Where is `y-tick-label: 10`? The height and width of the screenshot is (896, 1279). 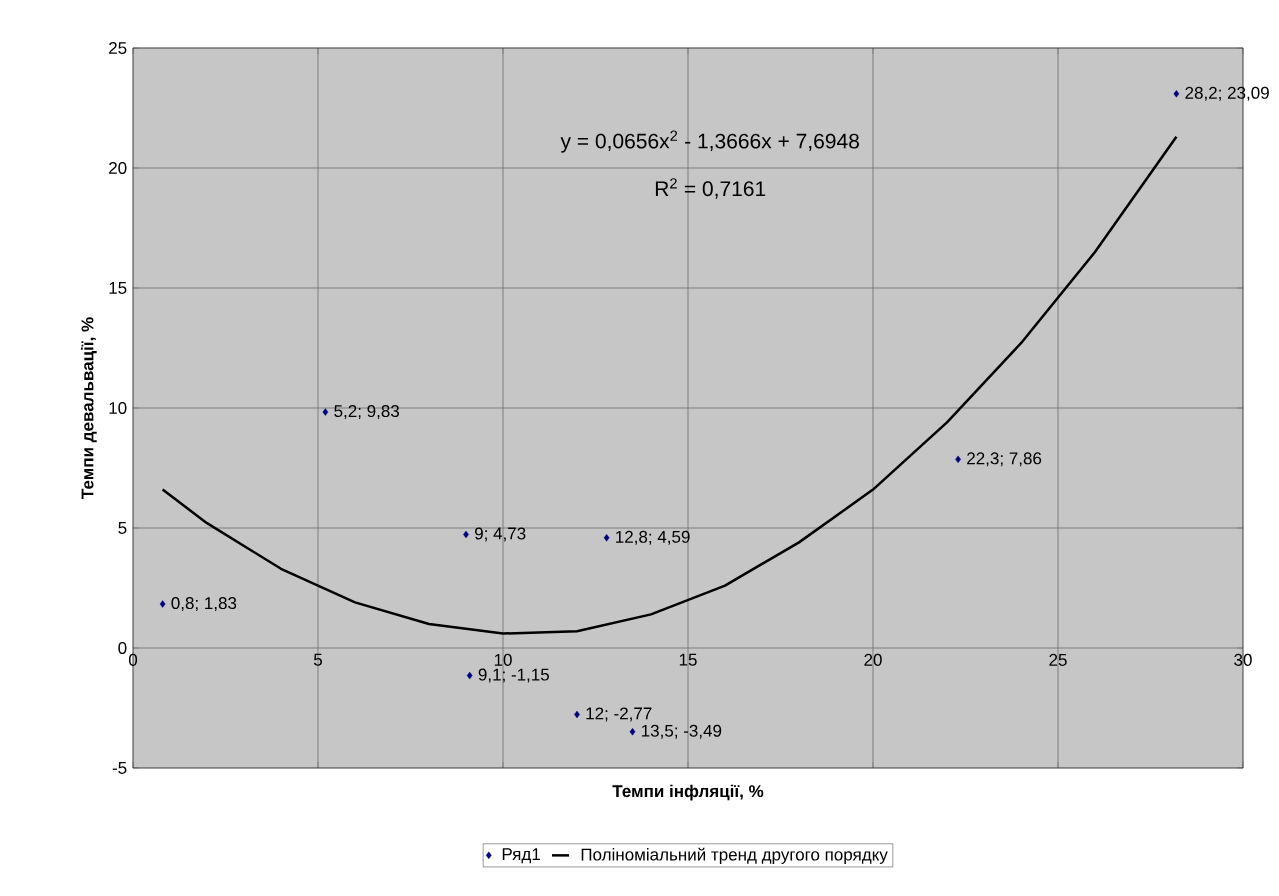 y-tick-label: 10 is located at coordinates (118, 408).